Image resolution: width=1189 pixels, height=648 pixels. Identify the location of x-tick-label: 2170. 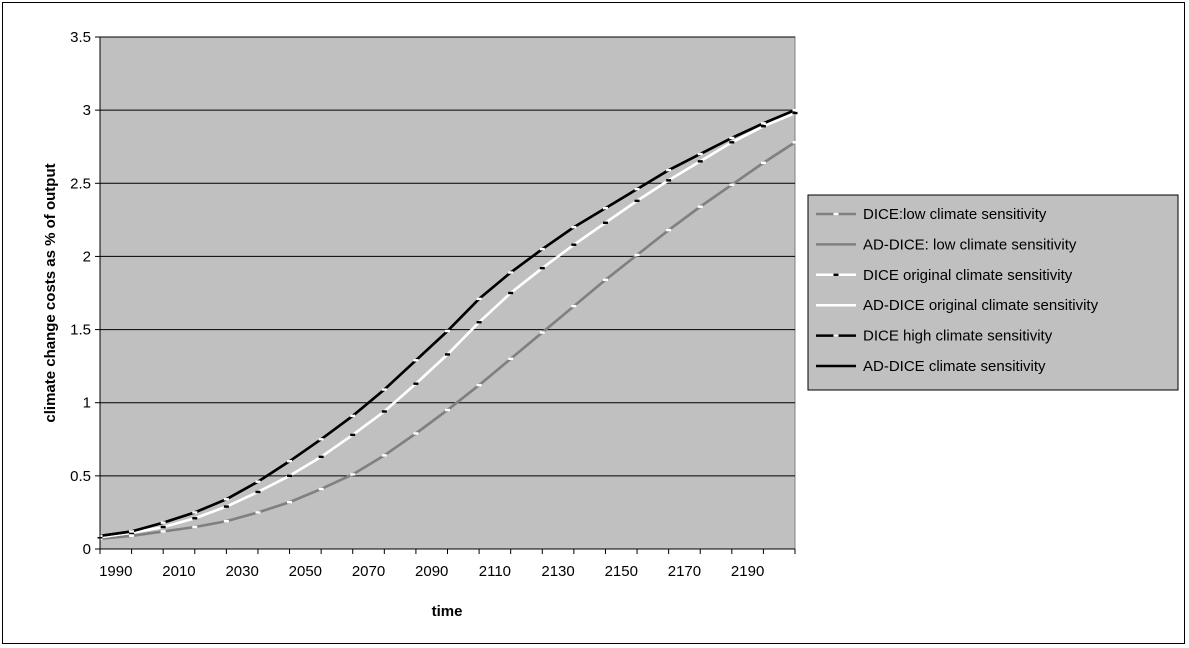
(684, 571).